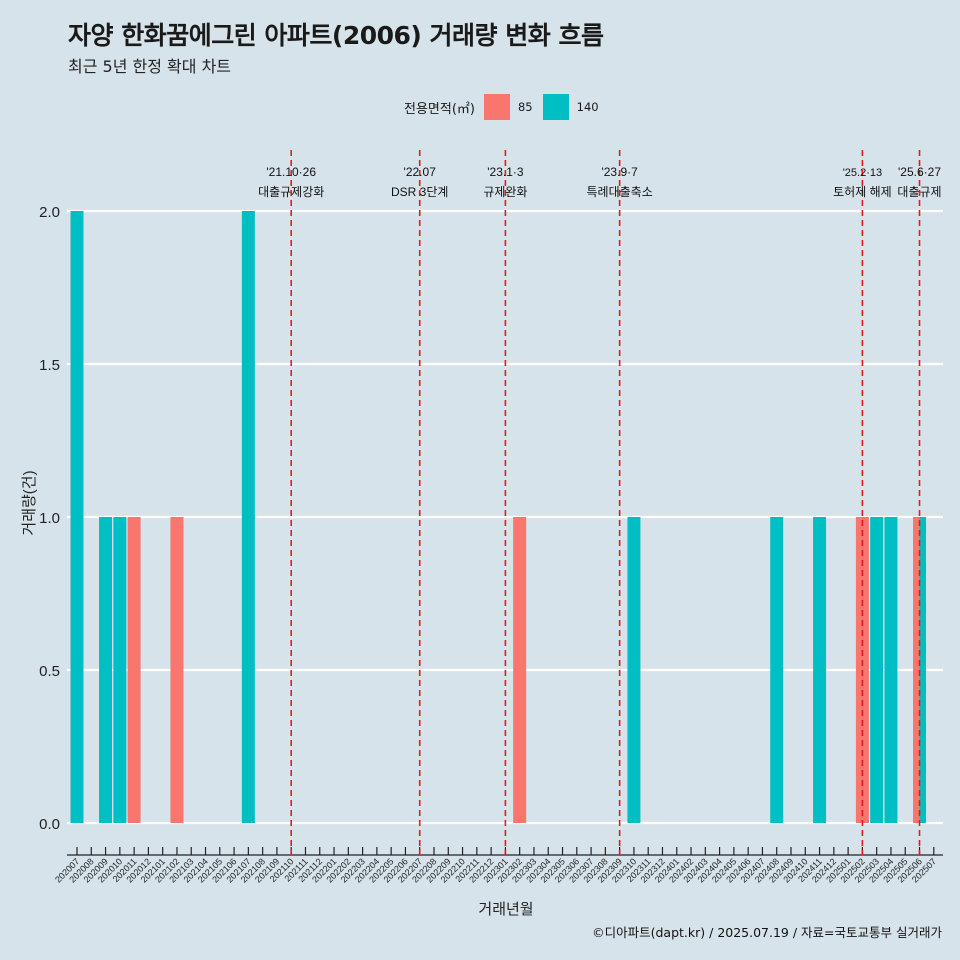 This screenshot has height=960, width=960. Describe the element at coordinates (587, 107) in the screenshot. I see `legend-label-140: 140` at that location.